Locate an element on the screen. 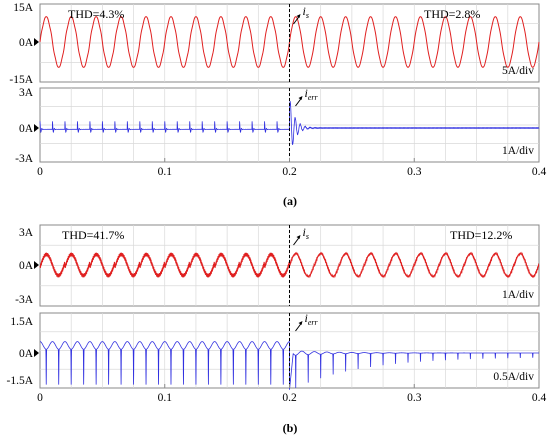 The width and height of the screenshot is (550, 439). panel-a-caption: (a) is located at coordinates (290, 201).